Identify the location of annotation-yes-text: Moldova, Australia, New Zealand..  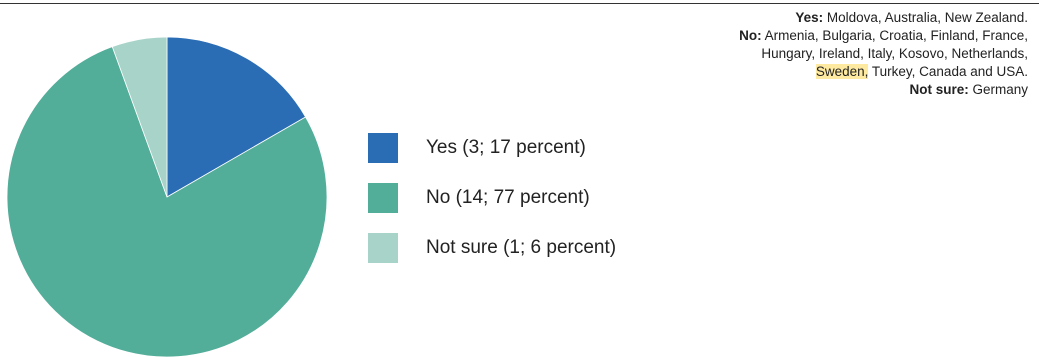
(925, 17).